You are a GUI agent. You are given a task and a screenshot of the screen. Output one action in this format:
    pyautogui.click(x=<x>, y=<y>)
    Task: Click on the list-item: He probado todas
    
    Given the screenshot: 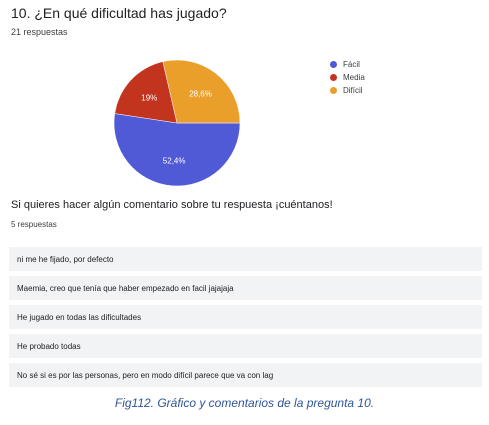 What is the action you would take?
    pyautogui.click(x=245, y=346)
    